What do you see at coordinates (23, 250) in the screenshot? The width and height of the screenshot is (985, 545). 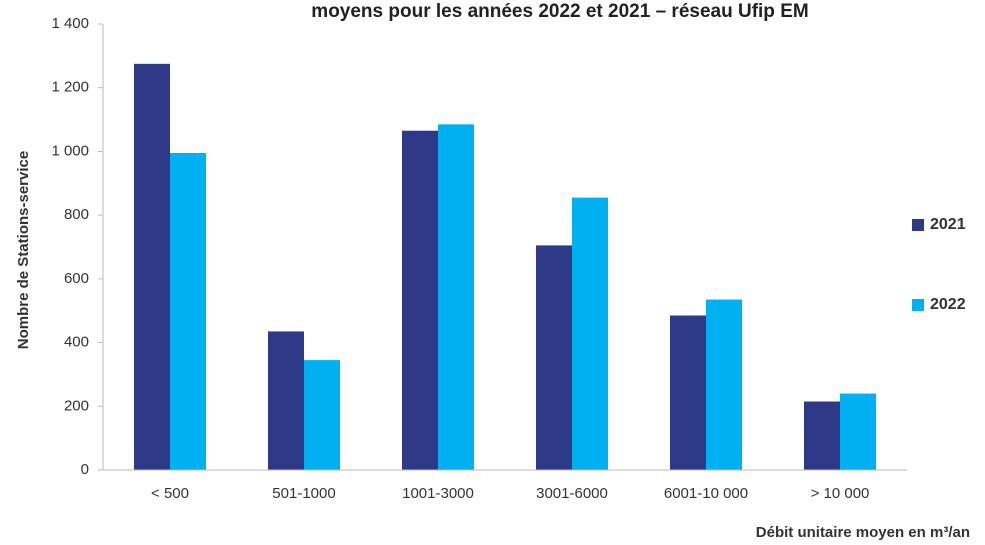 I see `y-axis-title: Nombre de Stations-service` at bounding box center [23, 250].